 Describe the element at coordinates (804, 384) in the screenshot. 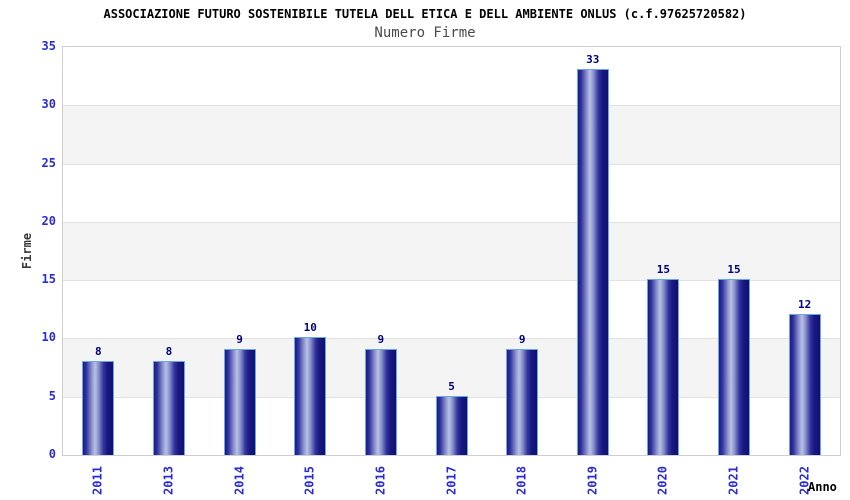

I see `bar-2022` at that location.